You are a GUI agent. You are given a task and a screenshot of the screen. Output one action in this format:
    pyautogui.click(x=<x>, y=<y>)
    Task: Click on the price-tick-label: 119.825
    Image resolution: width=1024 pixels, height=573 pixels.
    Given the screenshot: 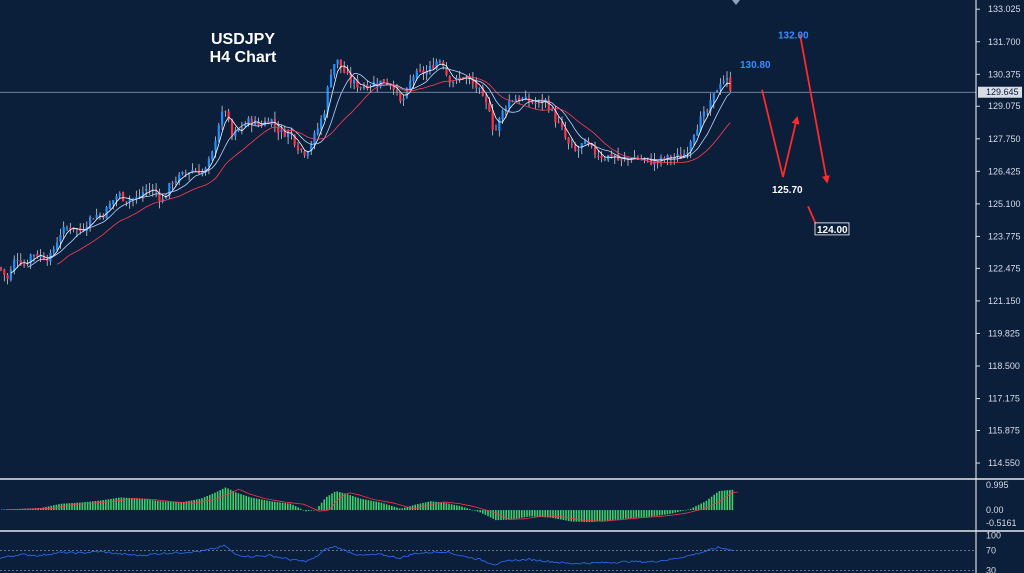 What is the action you would take?
    pyautogui.click(x=1004, y=333)
    